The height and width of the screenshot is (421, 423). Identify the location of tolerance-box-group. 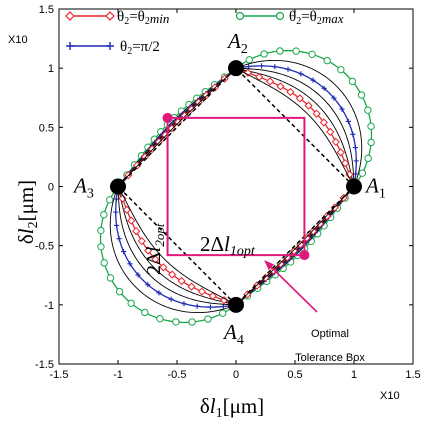
(236, 186).